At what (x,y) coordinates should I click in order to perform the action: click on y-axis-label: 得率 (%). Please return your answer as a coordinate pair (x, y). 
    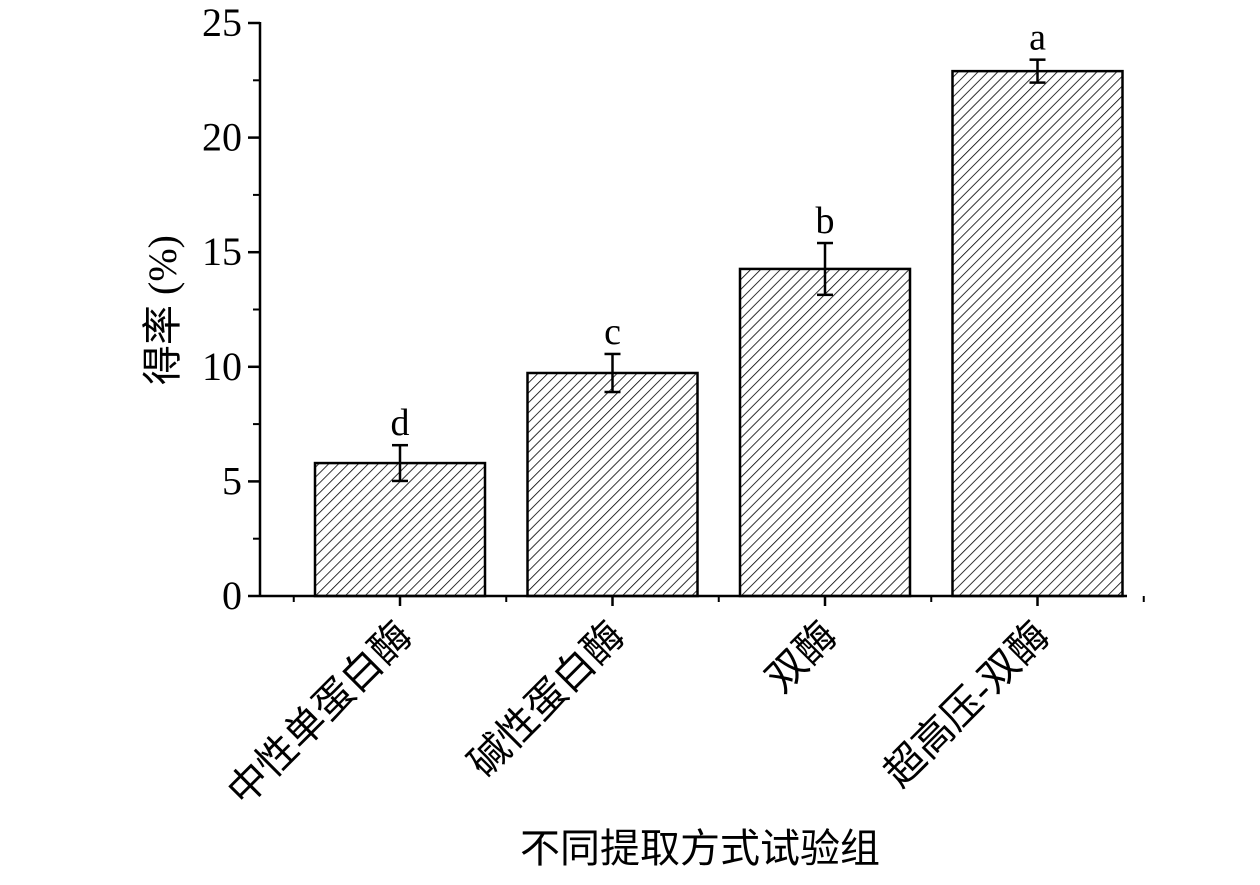
    Looking at the image, I should click on (162, 310).